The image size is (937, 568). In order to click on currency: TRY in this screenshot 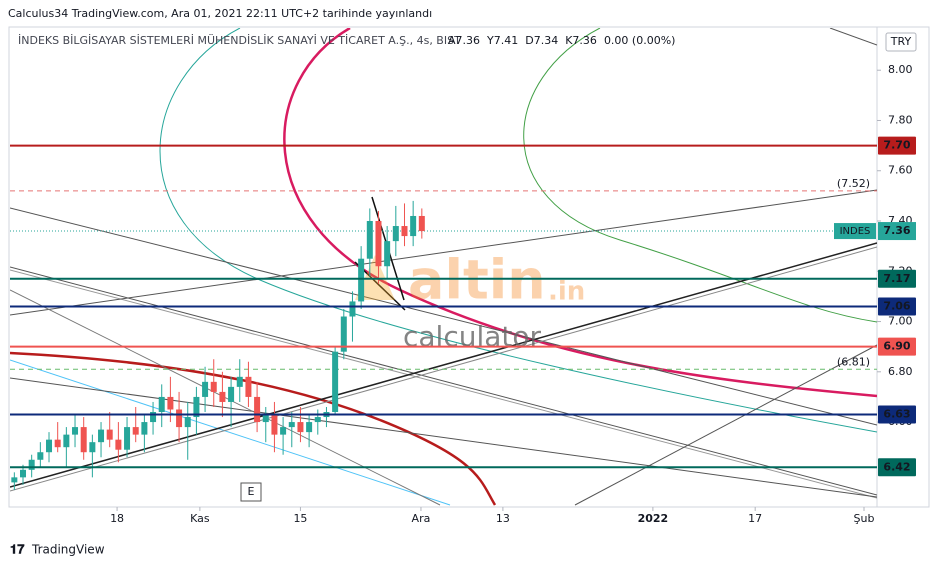, I will do `click(901, 41)`.